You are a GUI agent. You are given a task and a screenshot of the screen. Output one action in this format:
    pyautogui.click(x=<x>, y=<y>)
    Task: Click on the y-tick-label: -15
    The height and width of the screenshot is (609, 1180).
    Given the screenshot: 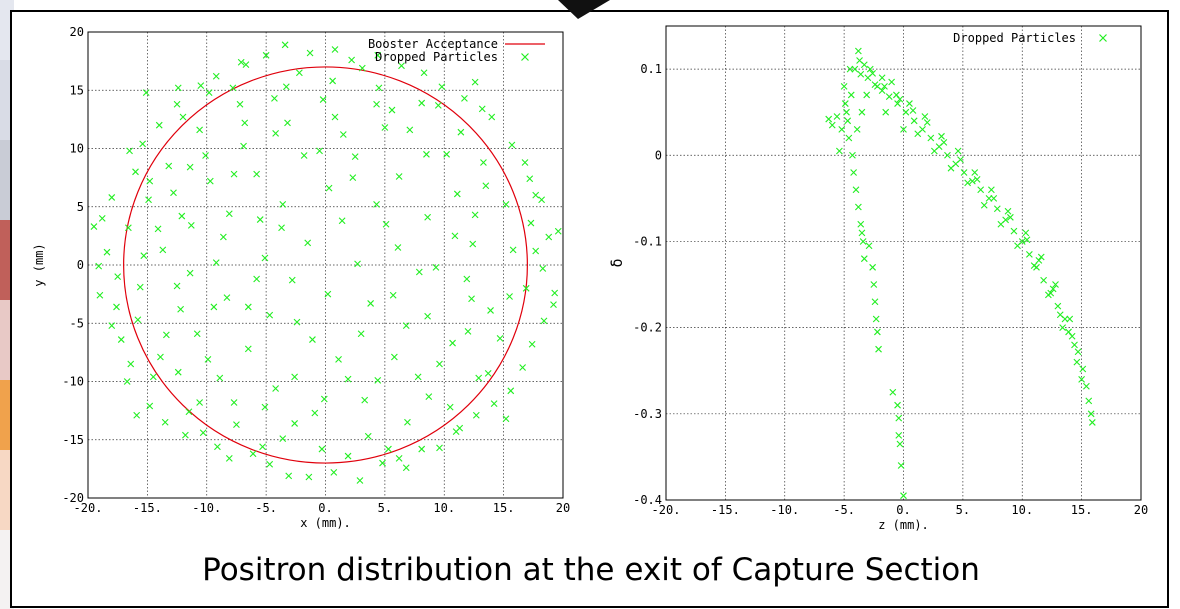 What is the action you would take?
    pyautogui.click(x=73, y=440)
    